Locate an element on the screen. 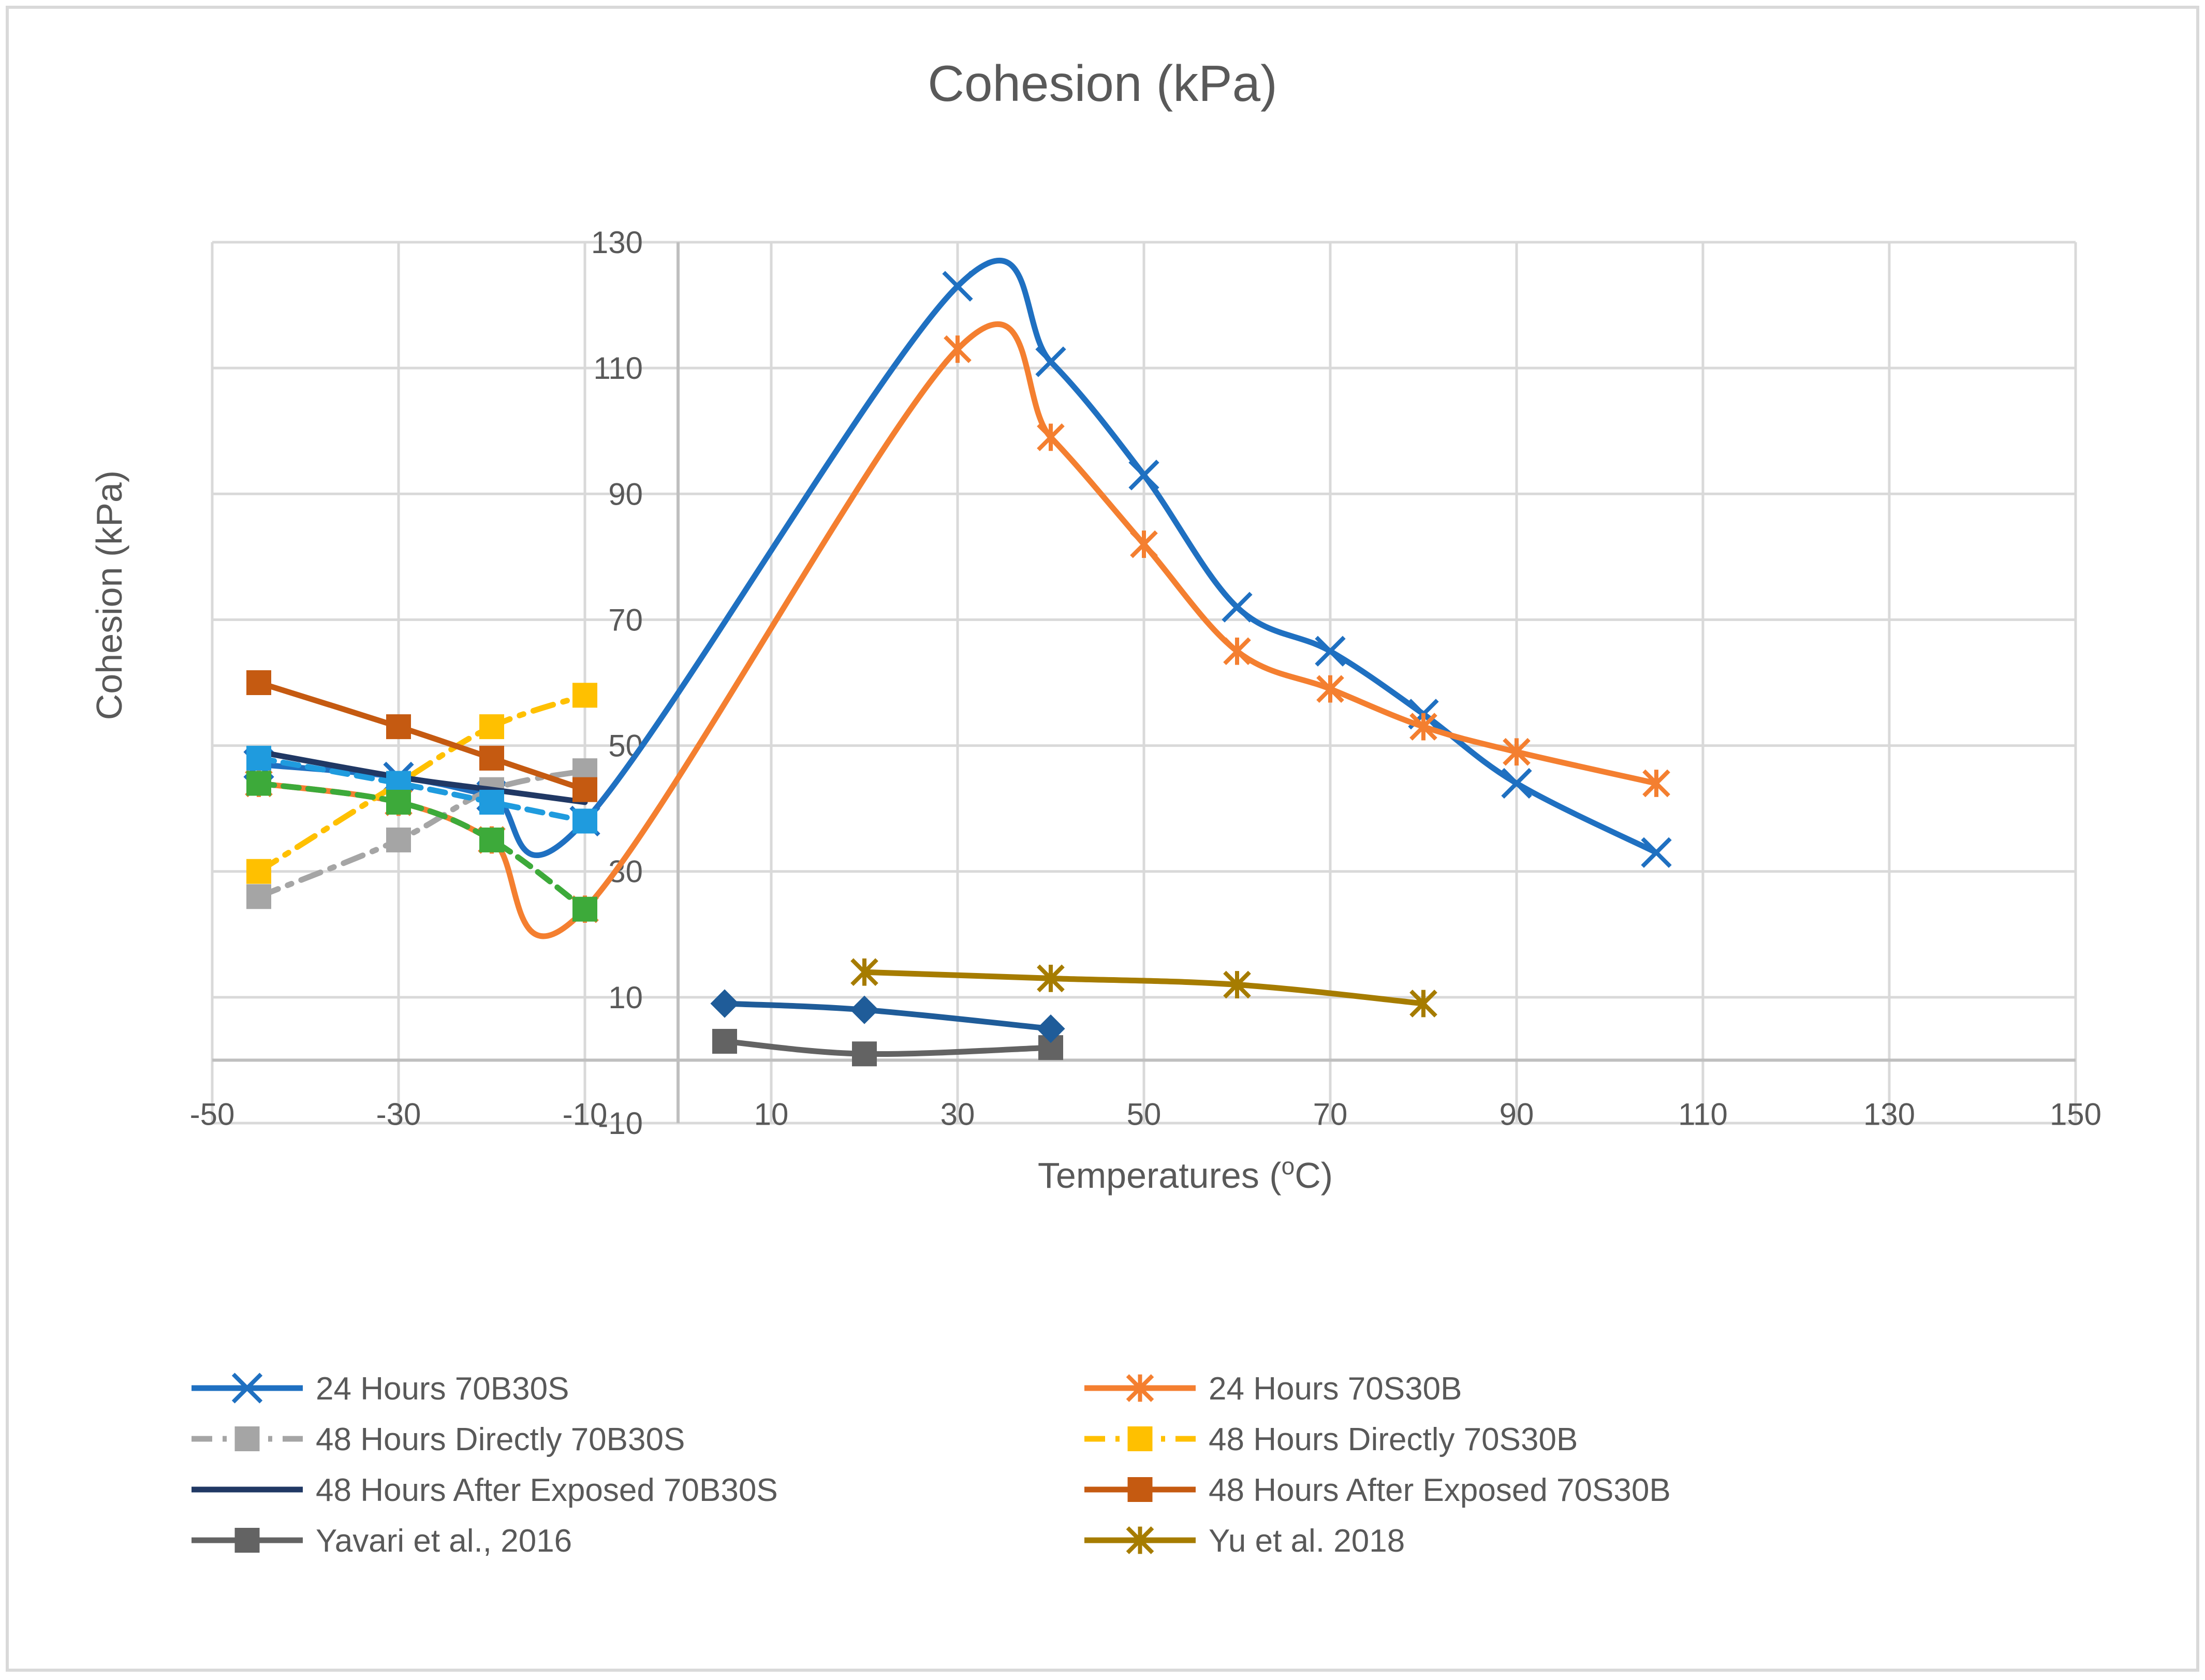 The height and width of the screenshot is (1680, 2205). x-tick-label: -10 is located at coordinates (585, 1114).